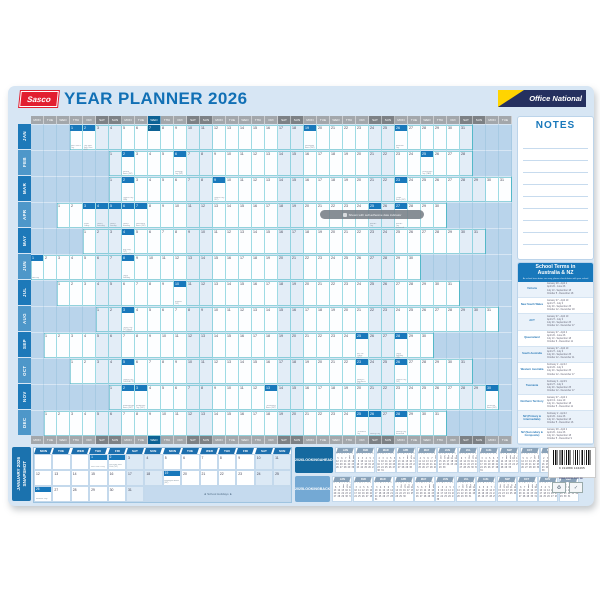  What do you see at coordinates (24, 440) in the screenshot?
I see `grid-corner-bottom` at bounding box center [24, 440].